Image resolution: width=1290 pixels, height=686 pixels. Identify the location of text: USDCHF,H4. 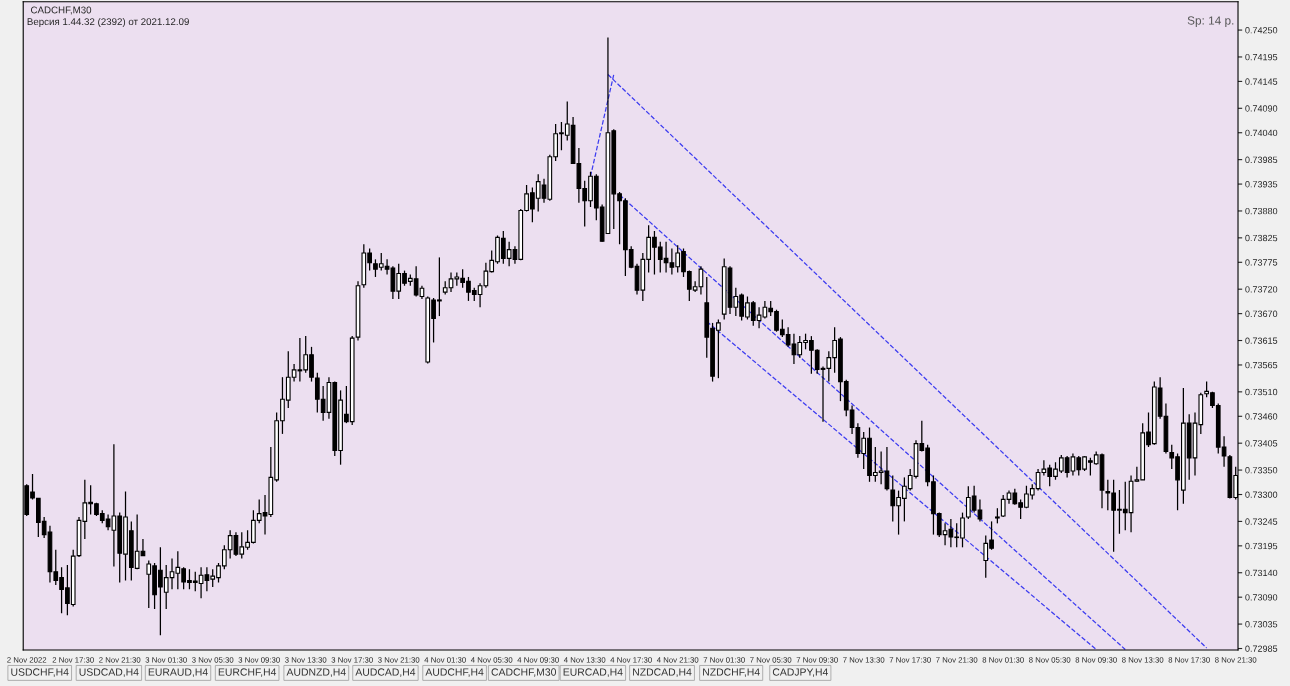
(40, 672).